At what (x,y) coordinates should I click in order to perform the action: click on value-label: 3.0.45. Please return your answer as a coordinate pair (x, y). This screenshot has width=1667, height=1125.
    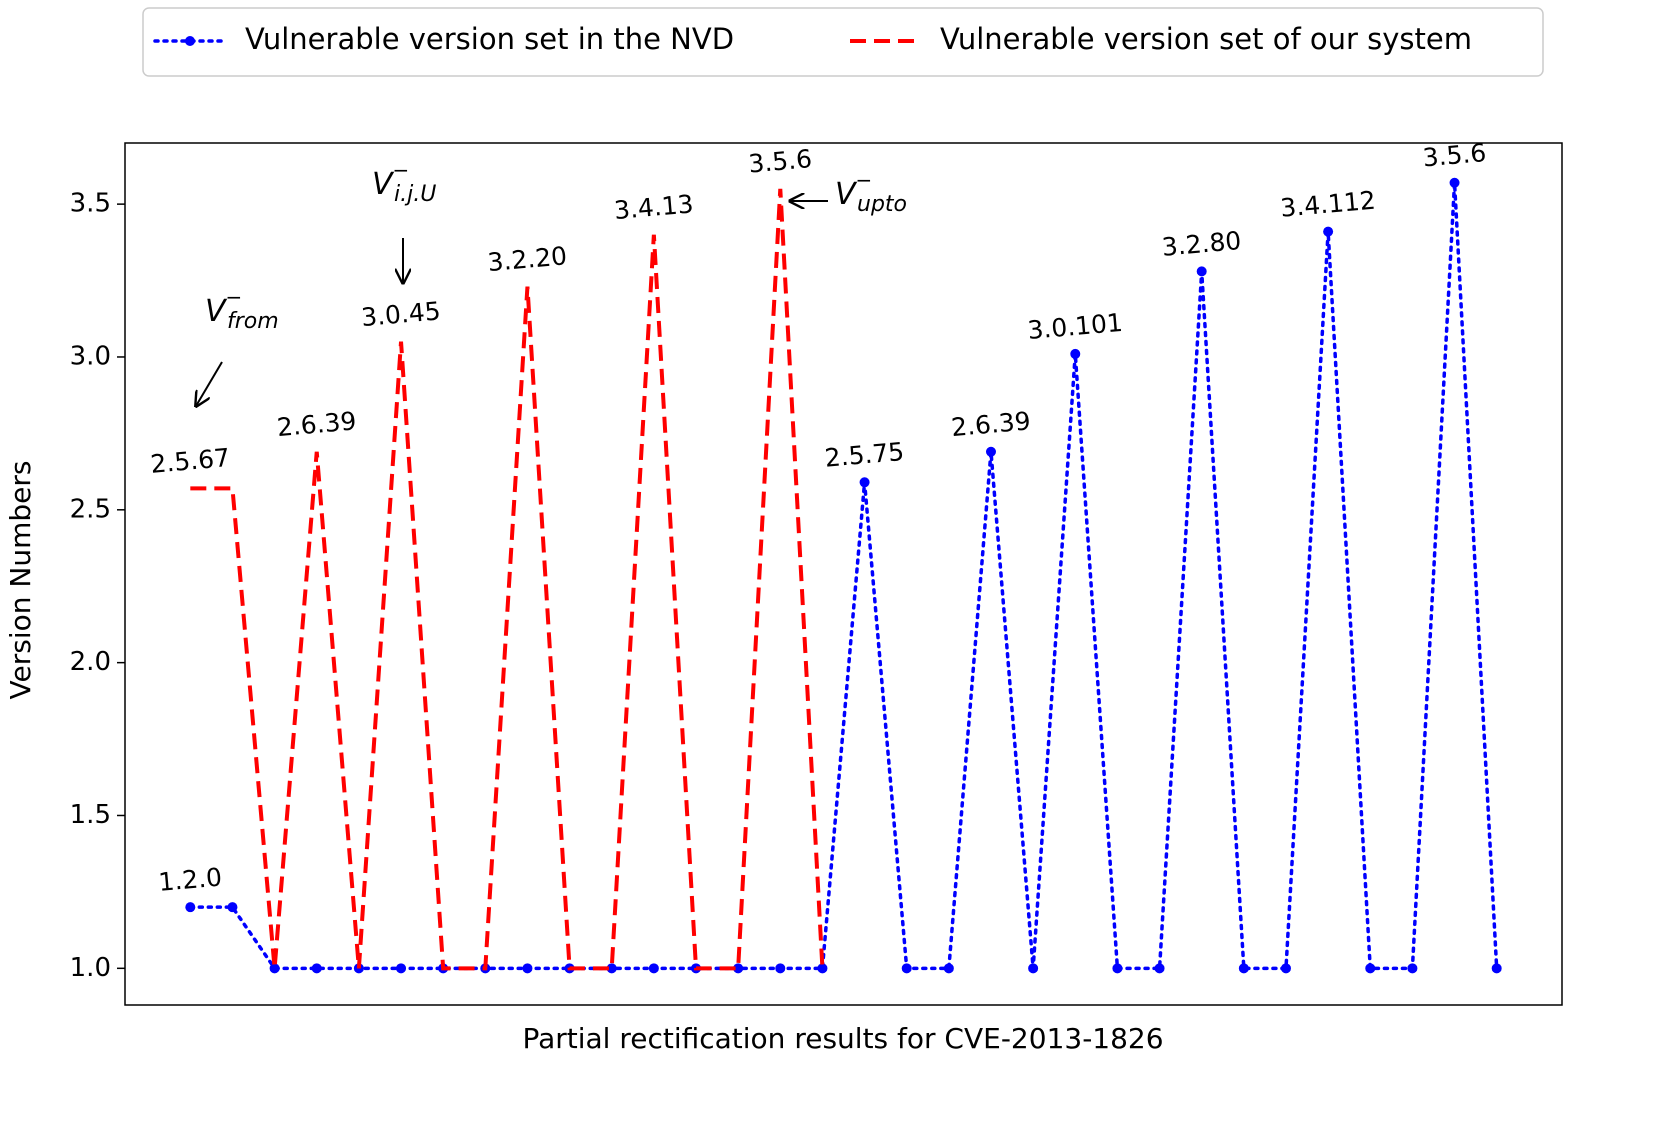
    Looking at the image, I should click on (401, 314).